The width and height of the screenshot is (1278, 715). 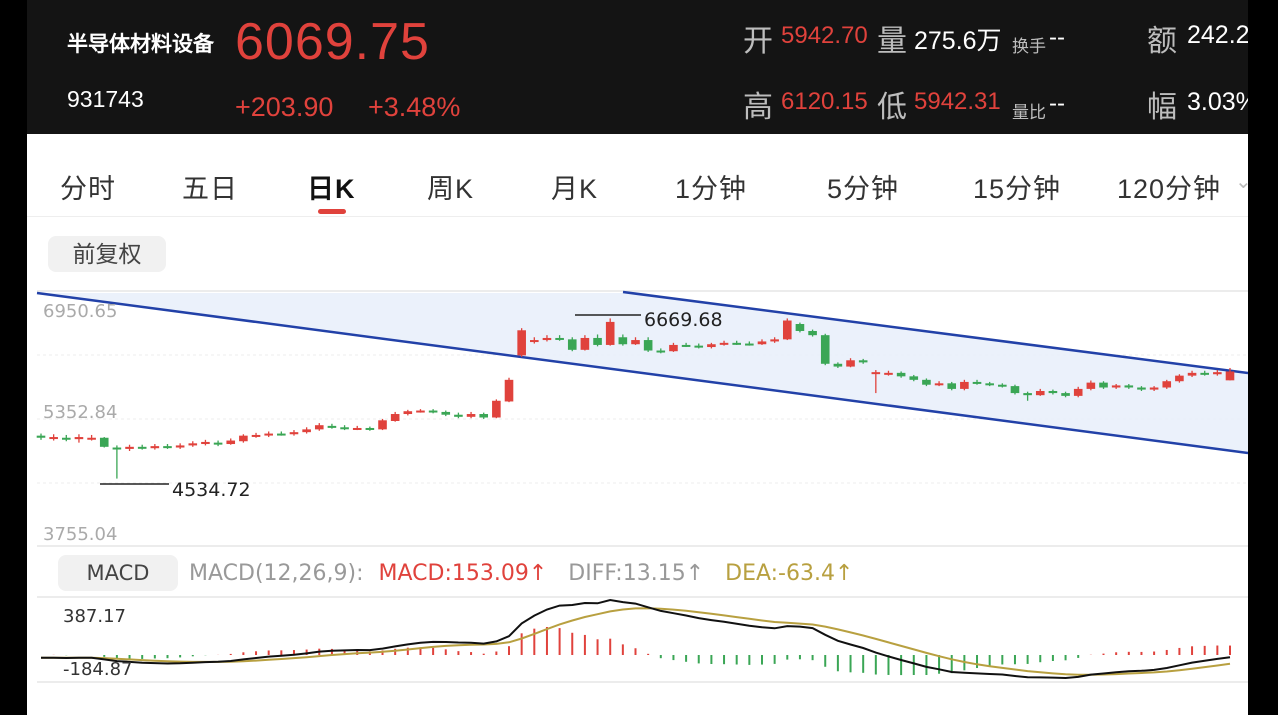 I want to click on ratio-label: 量比, so click(x=1029, y=112).